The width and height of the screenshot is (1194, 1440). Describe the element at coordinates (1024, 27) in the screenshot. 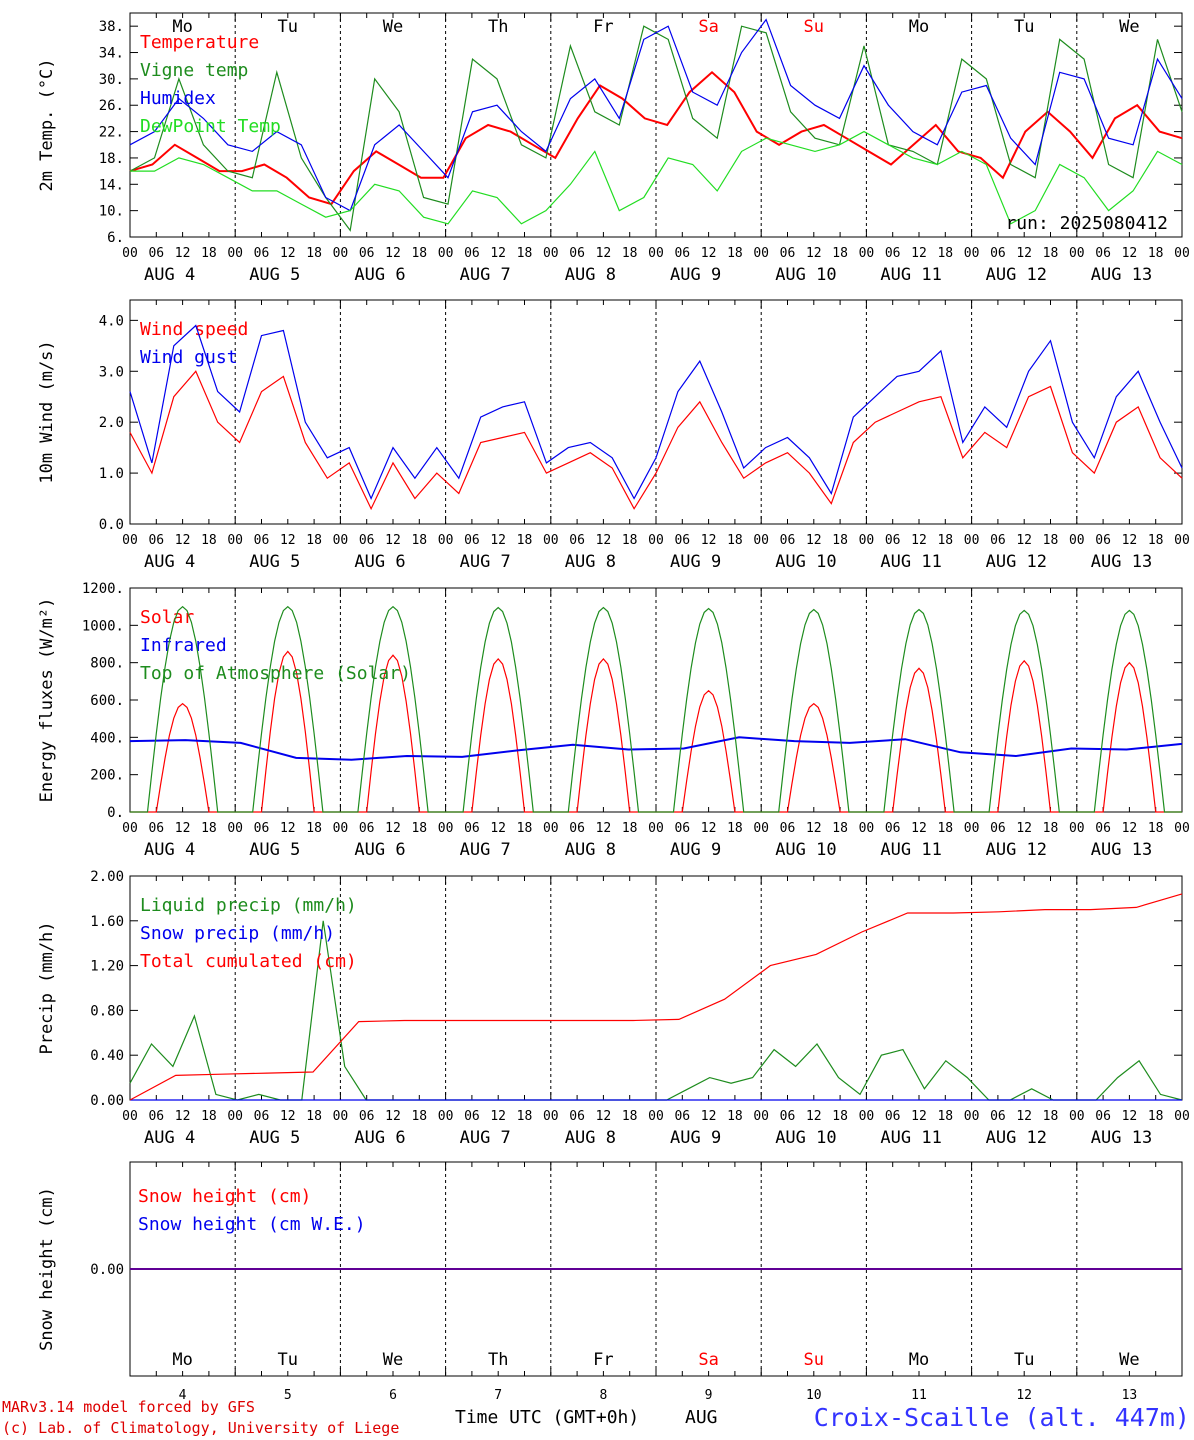

I see `day-name: Tu` at that location.